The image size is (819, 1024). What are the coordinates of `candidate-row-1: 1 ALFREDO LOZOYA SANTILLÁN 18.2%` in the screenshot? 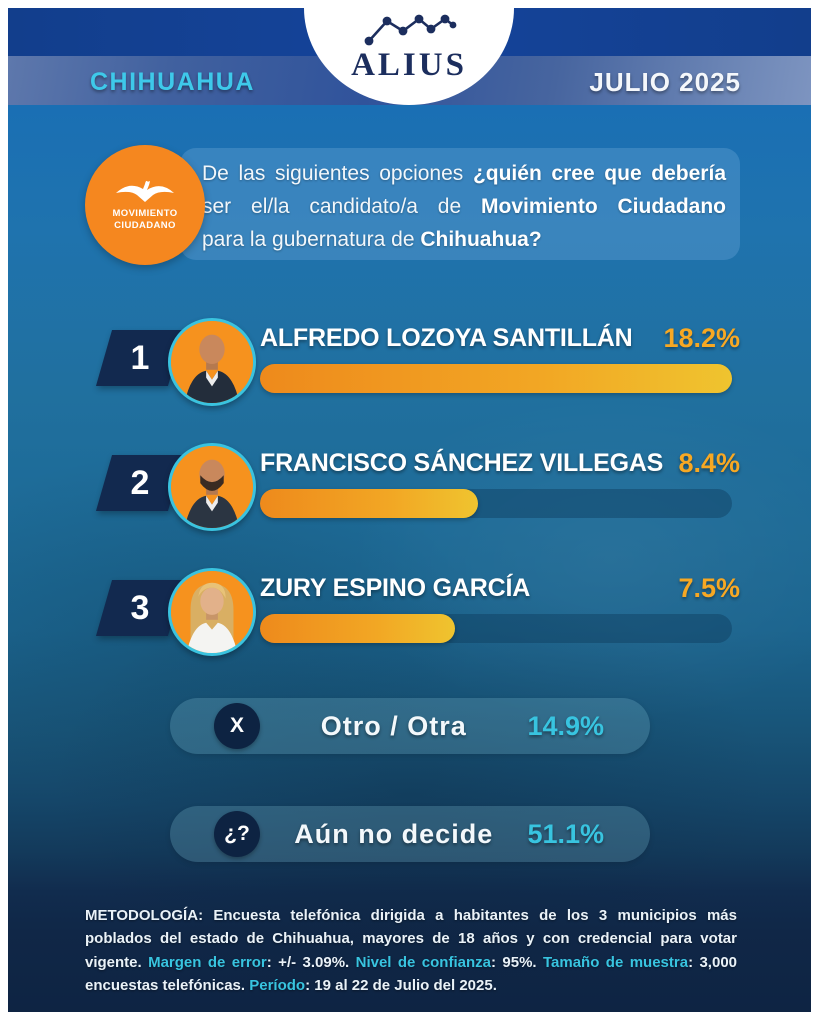 It's located at (409, 364).